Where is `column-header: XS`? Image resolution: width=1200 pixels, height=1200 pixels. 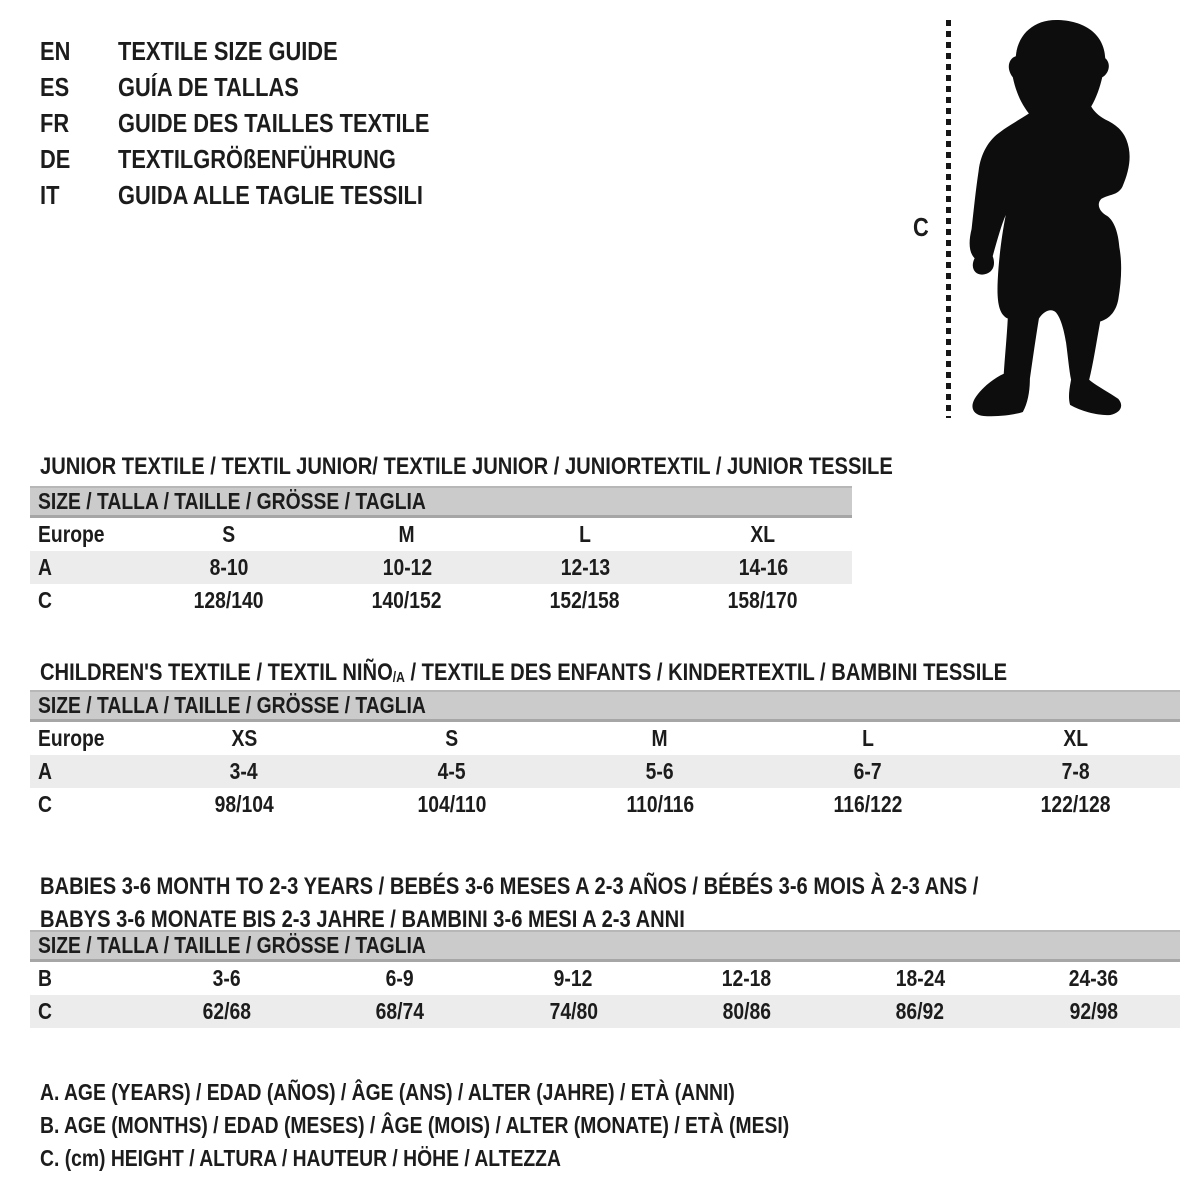 column-header: XS is located at coordinates (244, 738).